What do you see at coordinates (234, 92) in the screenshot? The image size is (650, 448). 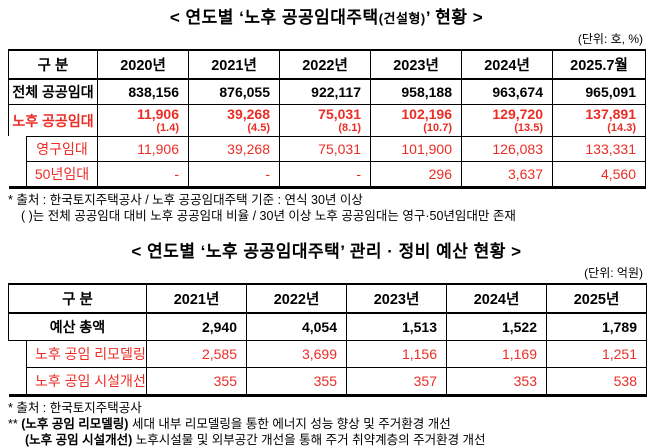 I see `value-cell: 876,055` at bounding box center [234, 92].